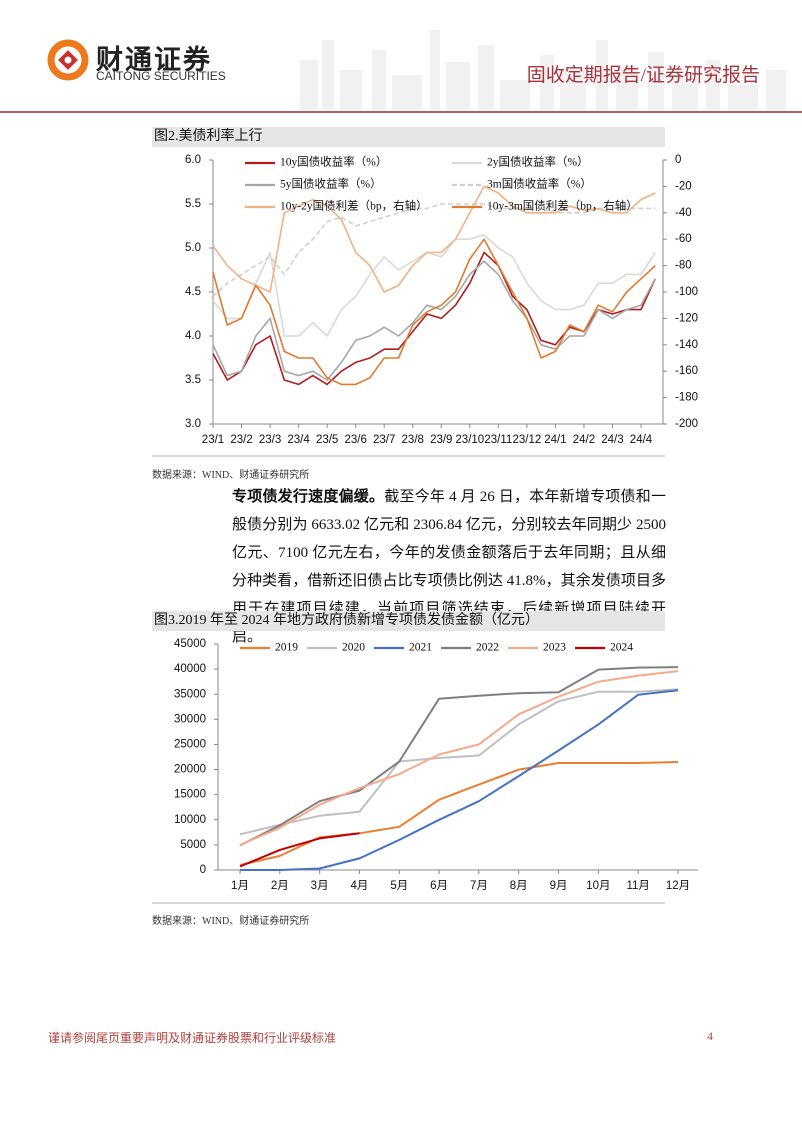  I want to click on figure-caption: 图2.美债利率上行, so click(408, 137).